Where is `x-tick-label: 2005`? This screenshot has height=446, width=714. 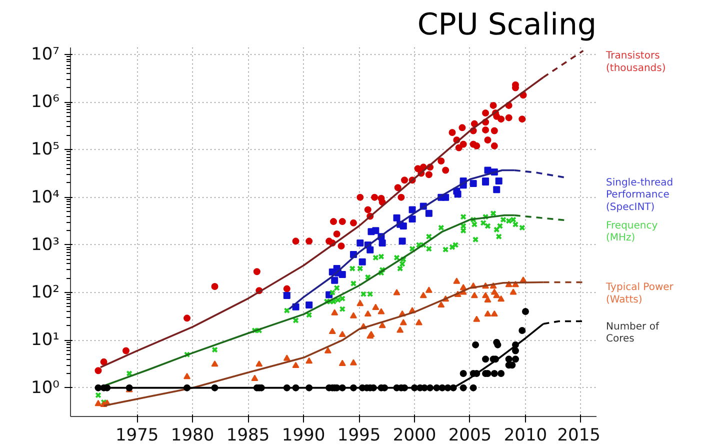 x-tick-label: 2005 is located at coordinates (470, 436).